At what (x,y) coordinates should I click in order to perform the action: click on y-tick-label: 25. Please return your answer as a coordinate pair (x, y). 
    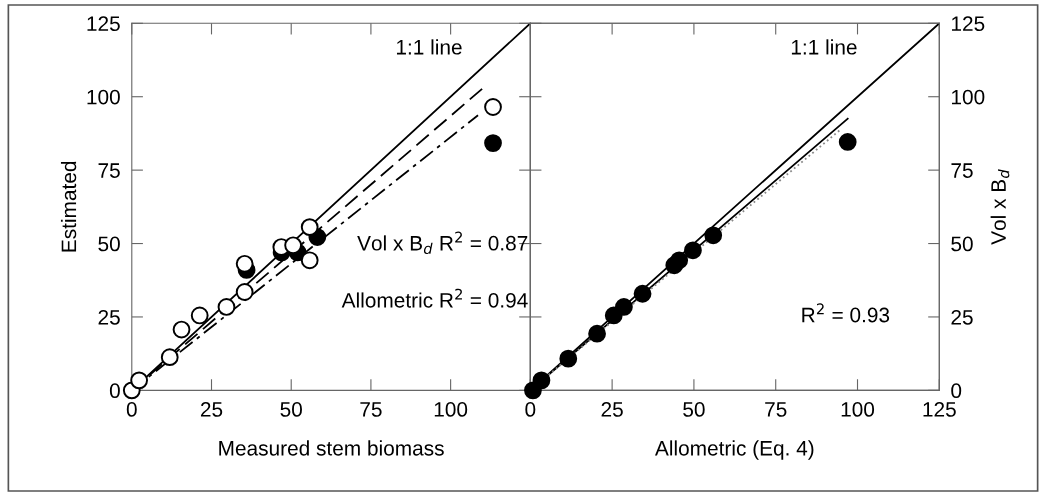
    Looking at the image, I should click on (109, 317).